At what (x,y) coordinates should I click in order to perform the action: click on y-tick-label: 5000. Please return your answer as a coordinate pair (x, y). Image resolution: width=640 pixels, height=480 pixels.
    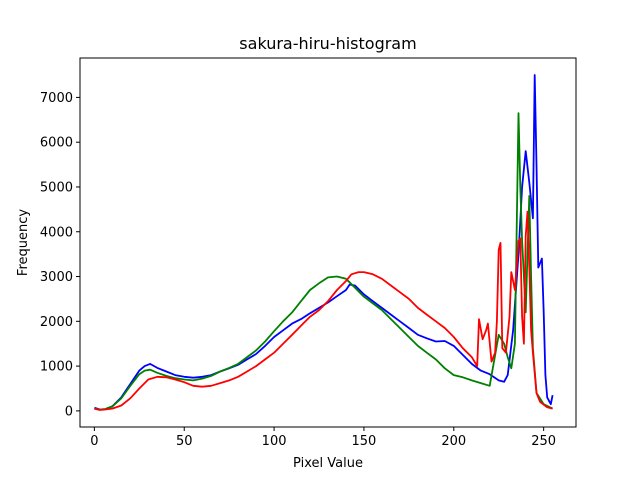
    Looking at the image, I should click on (56, 187).